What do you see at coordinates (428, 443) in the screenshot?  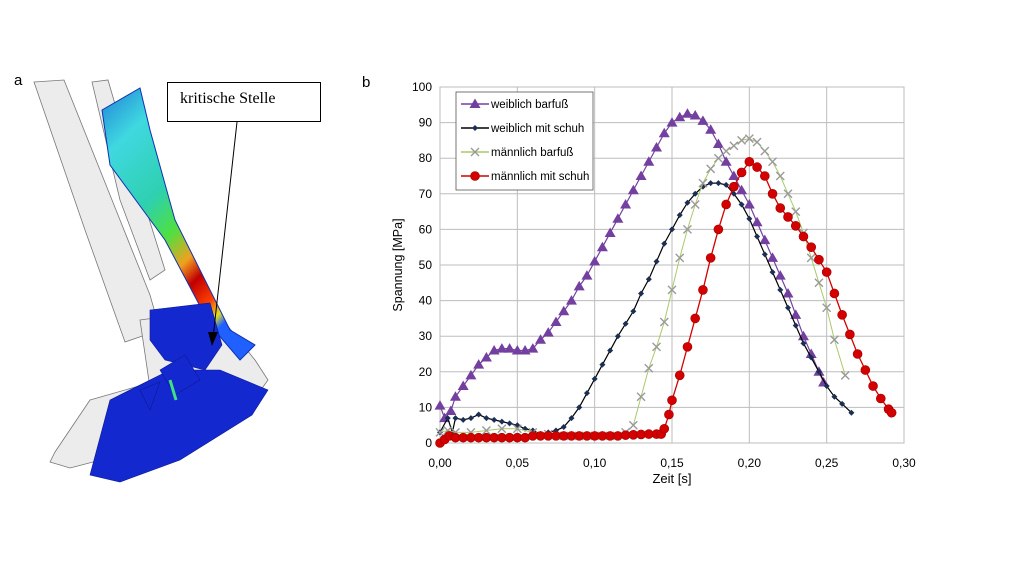 I see `y-tick-label: 0` at bounding box center [428, 443].